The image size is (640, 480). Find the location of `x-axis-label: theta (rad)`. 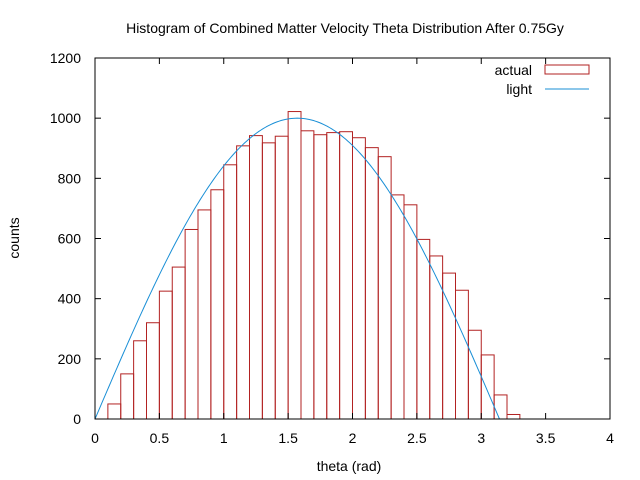

x-axis-label: theta (rad) is located at coordinates (349, 466).